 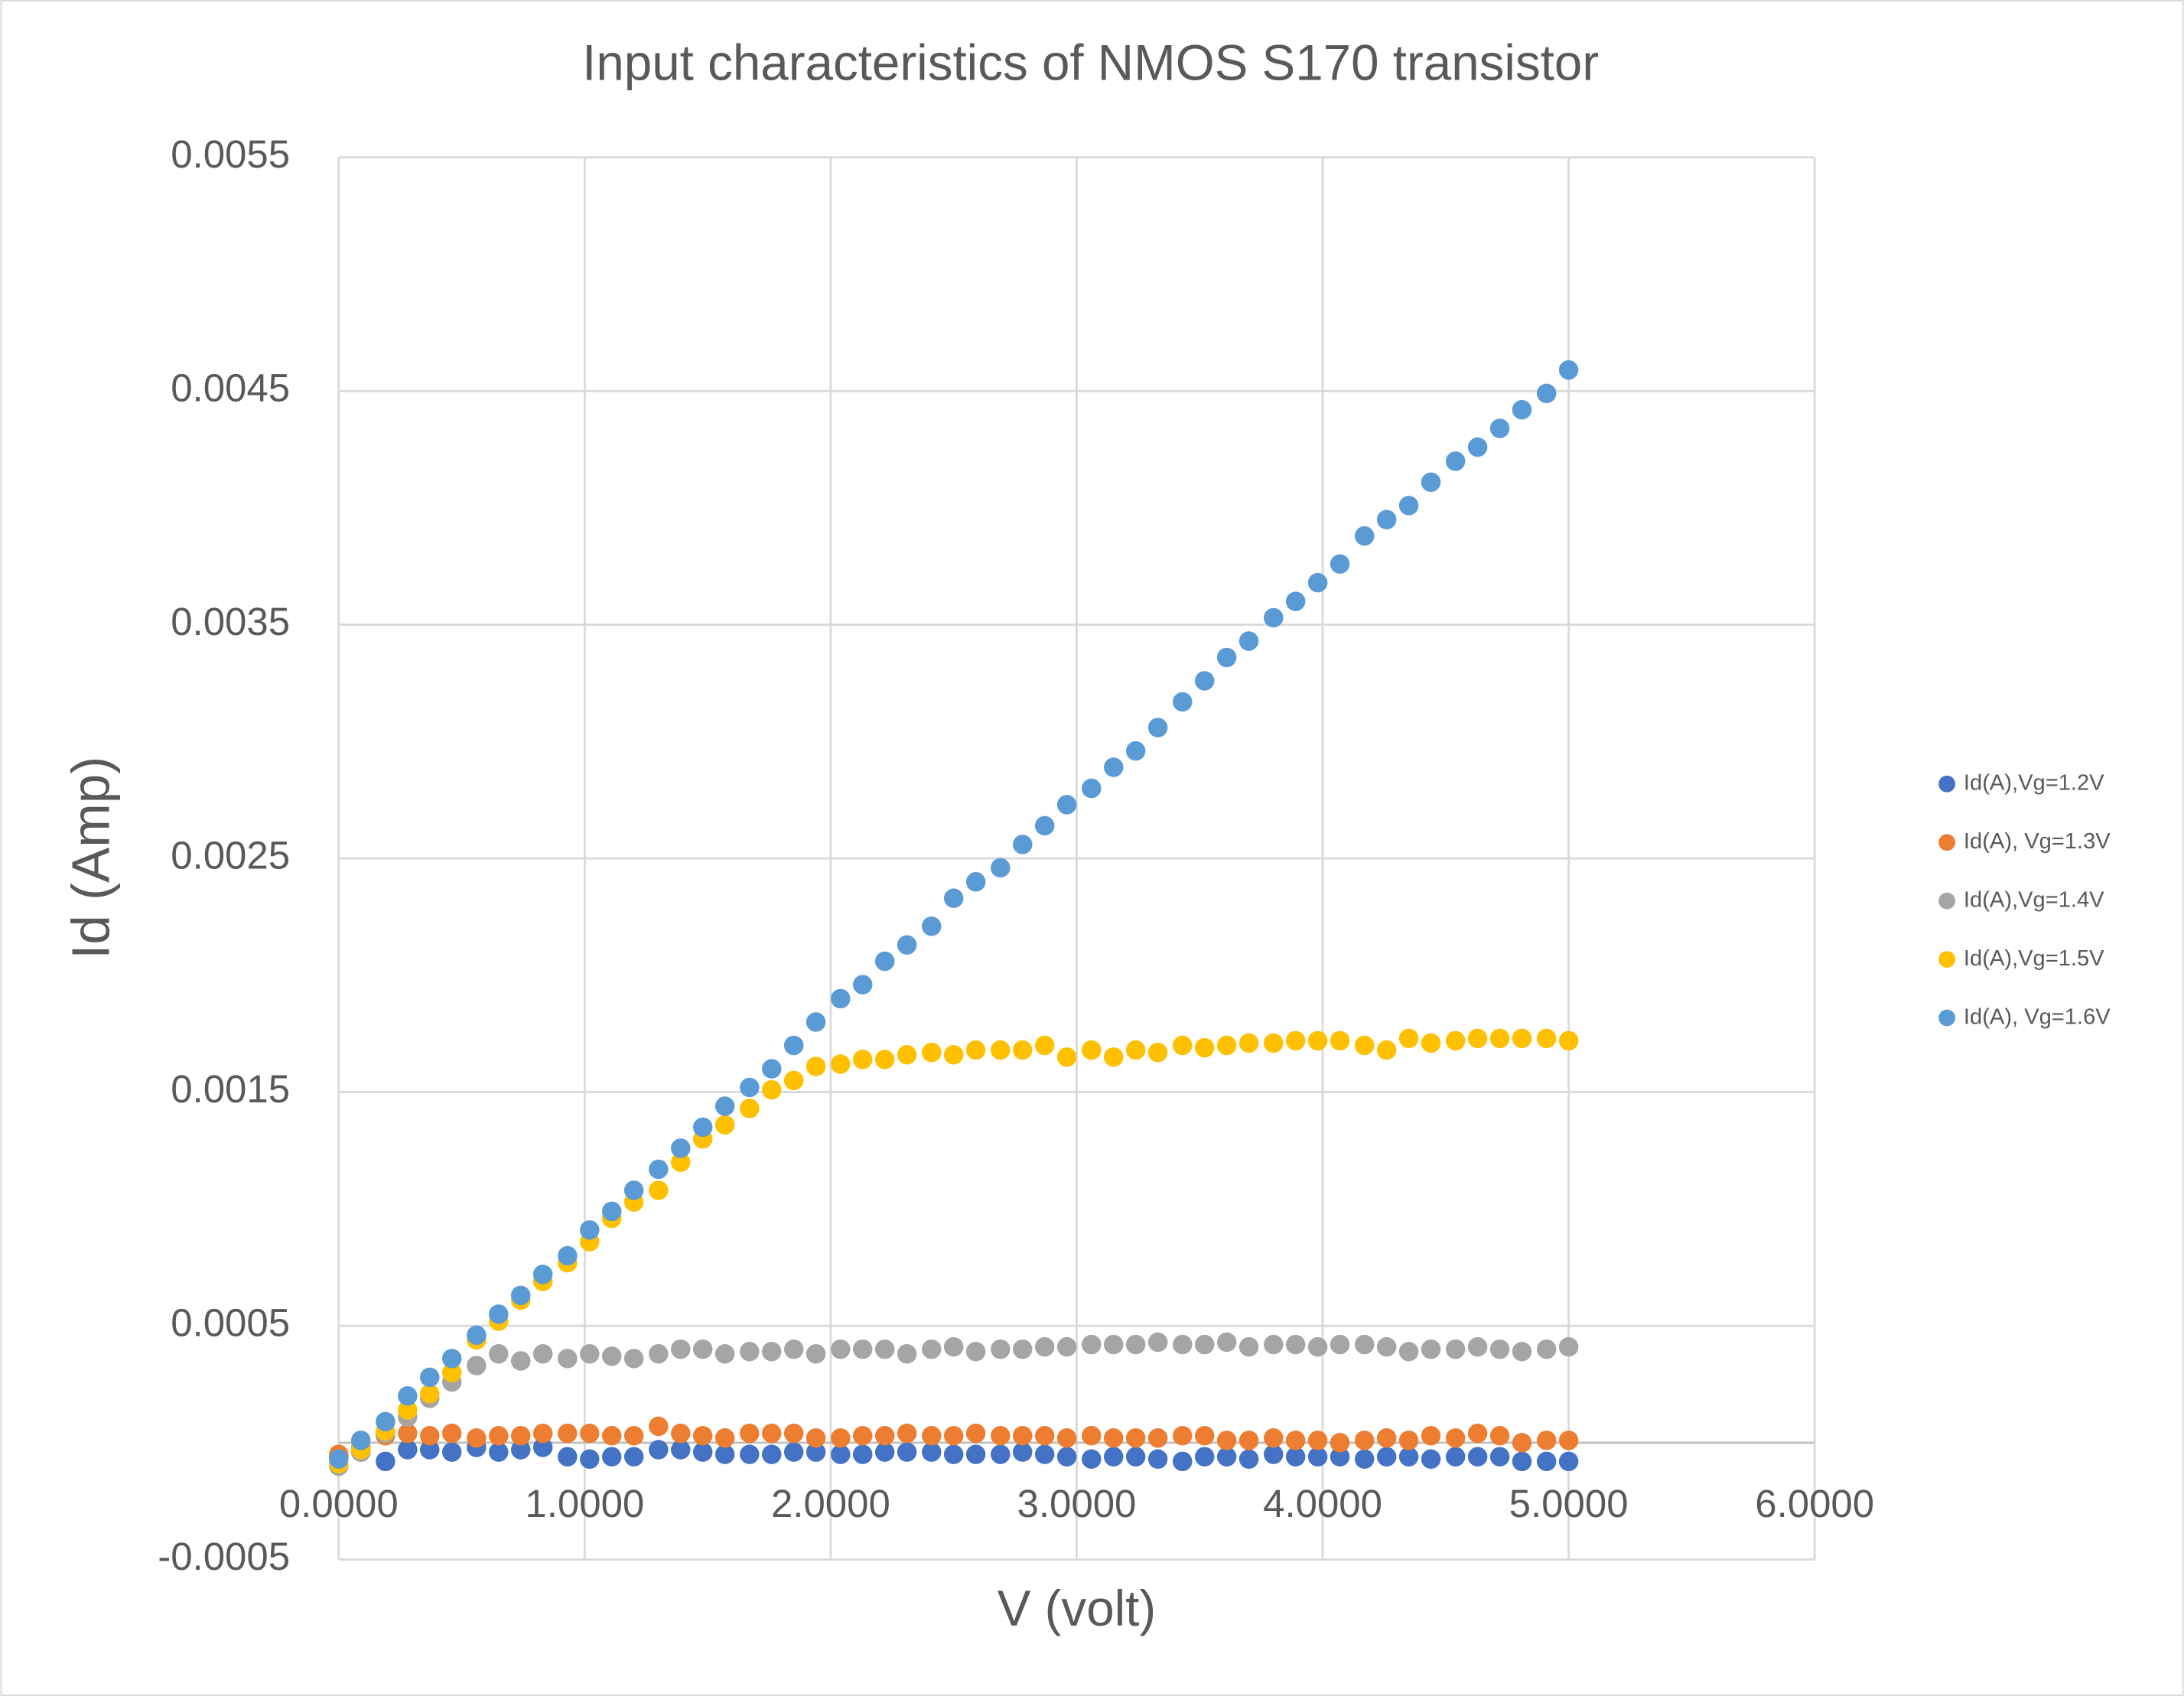 What do you see at coordinates (230, 855) in the screenshot?
I see `y-tick-label: 0.0025` at bounding box center [230, 855].